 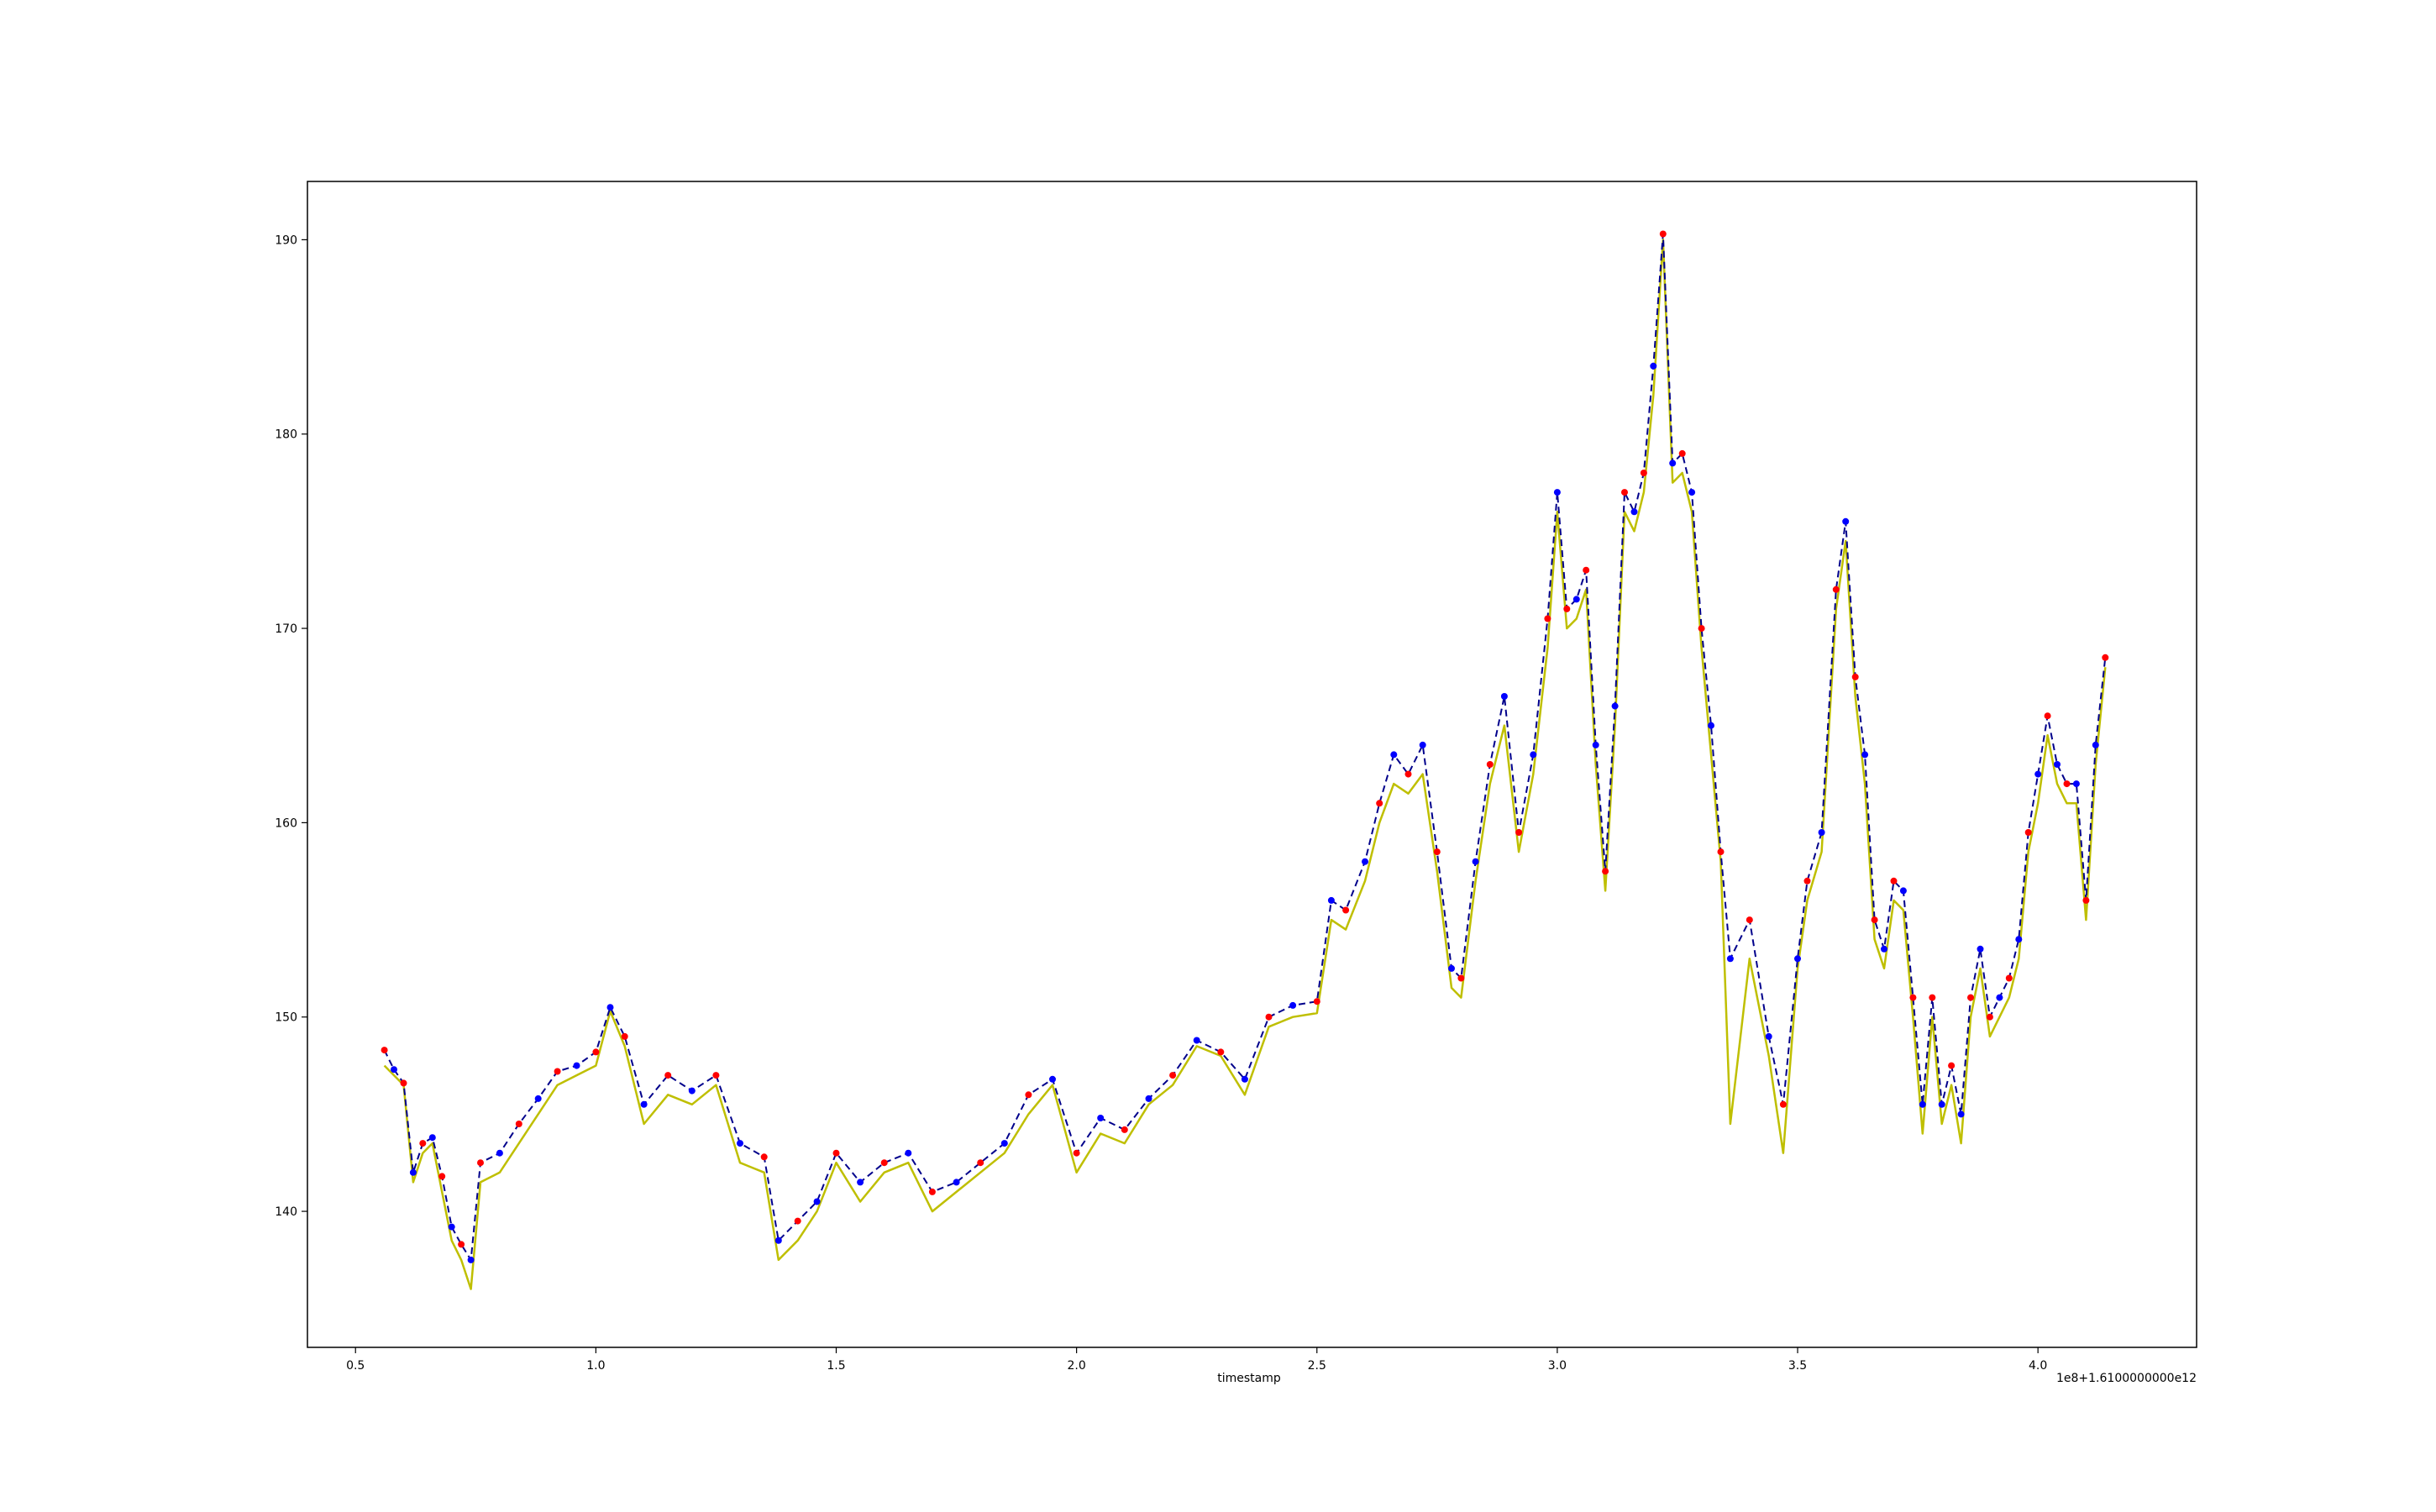 What do you see at coordinates (1557, 1366) in the screenshot?
I see `x-tick-label: 3.0` at bounding box center [1557, 1366].